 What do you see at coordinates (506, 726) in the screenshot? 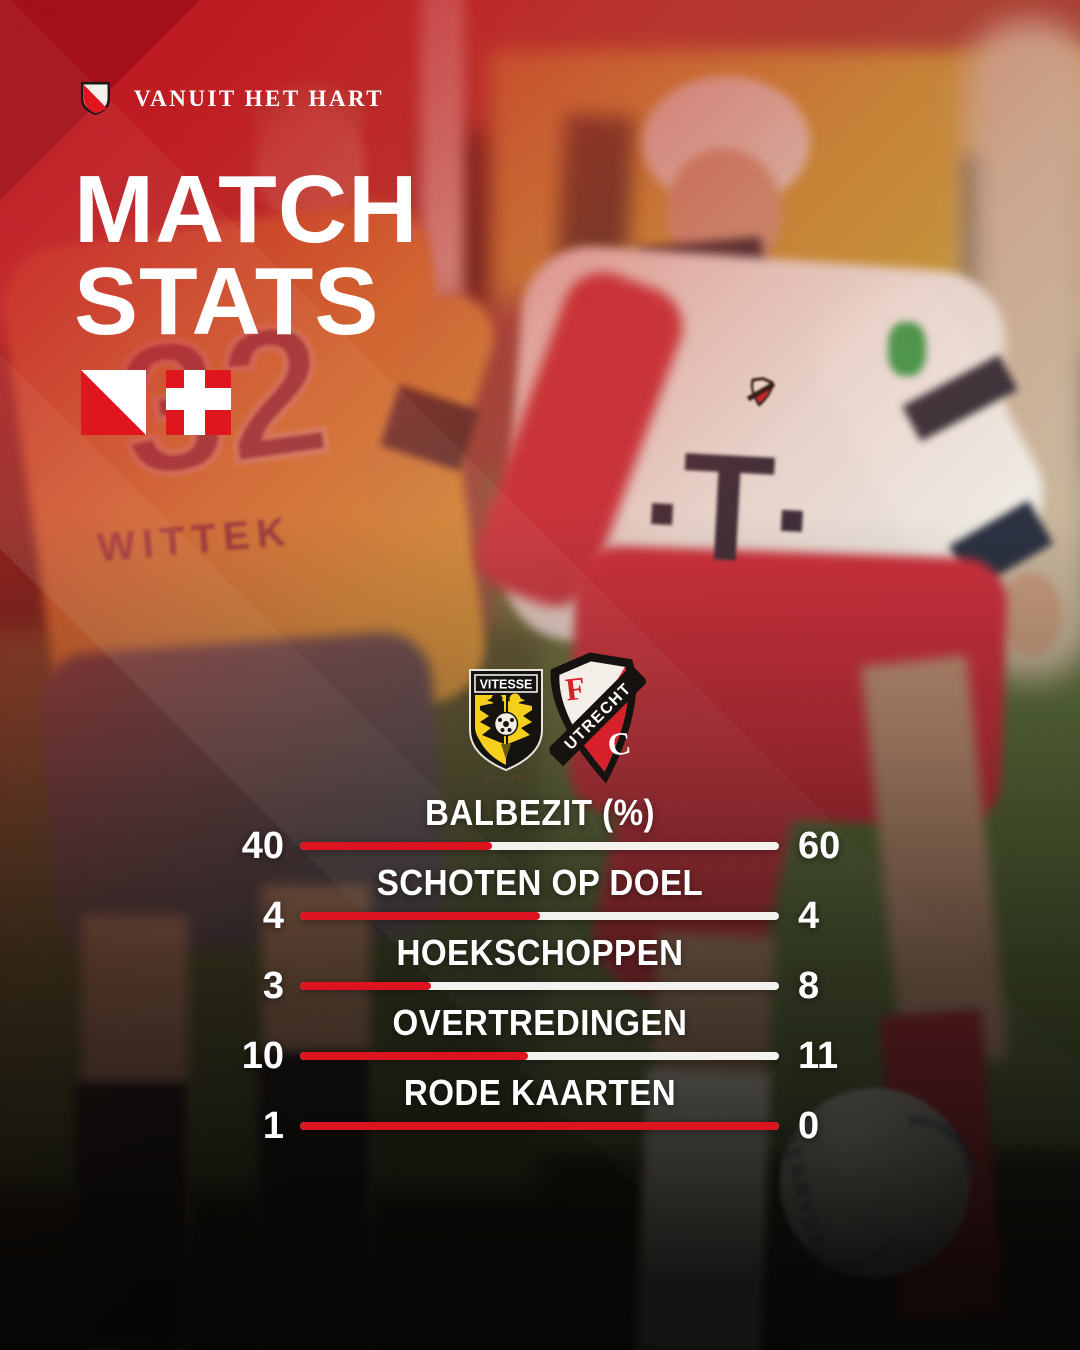
I see `vitesse-badge-icon: VITESSE EST. 1892` at bounding box center [506, 726].